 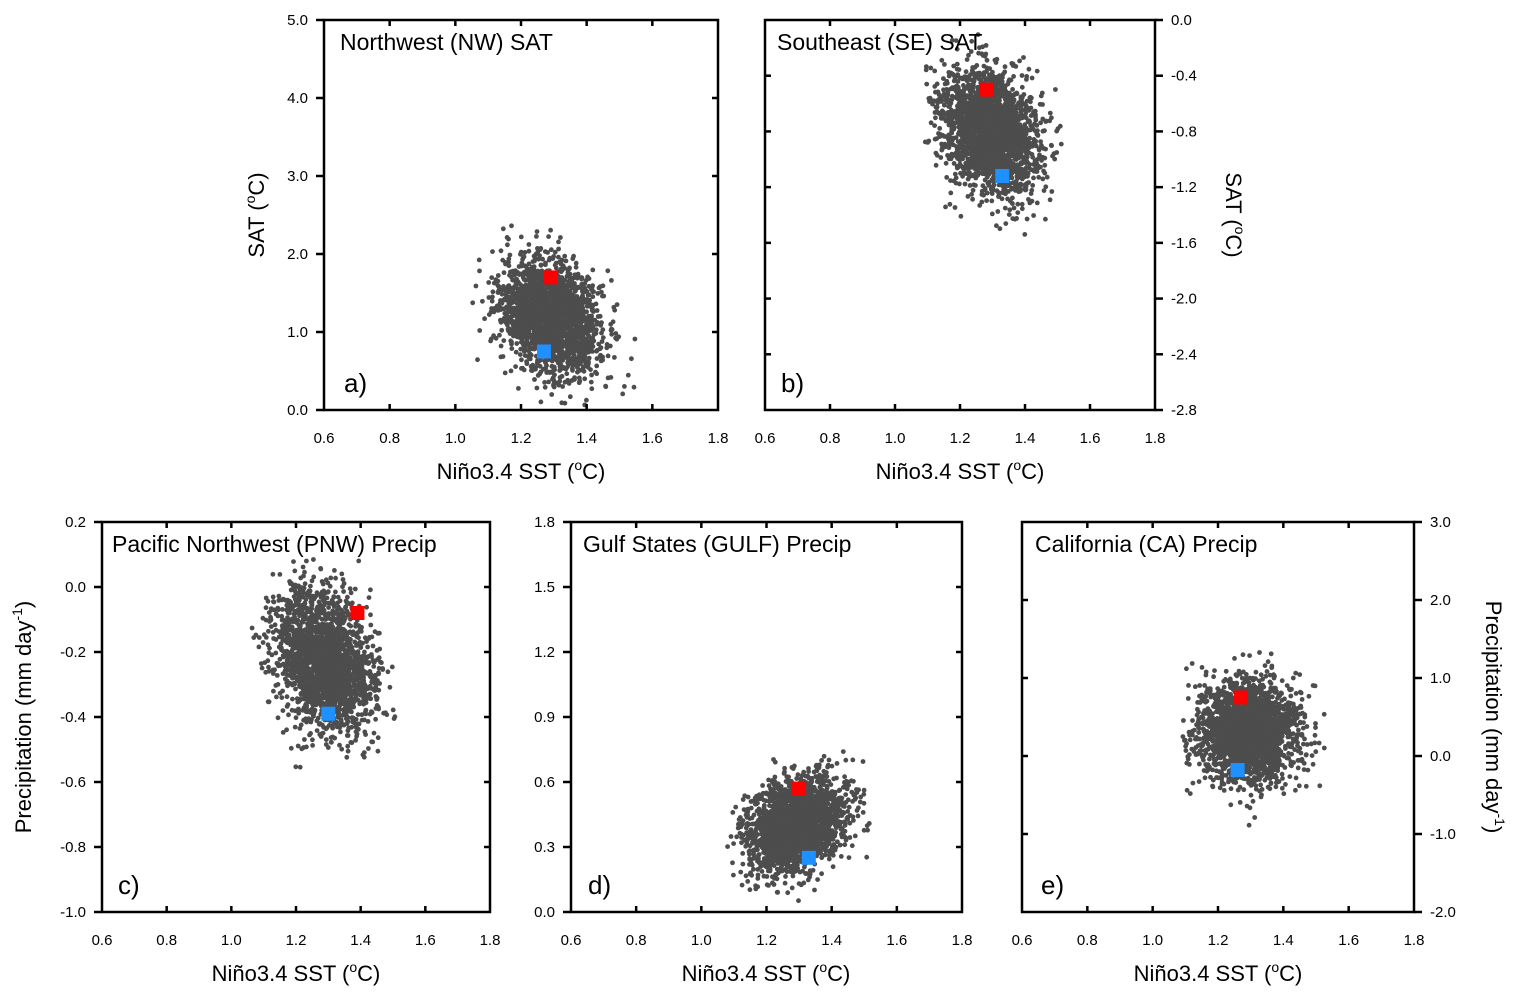 I want to click on x-tick-label: 0.6, so click(x=765, y=438).